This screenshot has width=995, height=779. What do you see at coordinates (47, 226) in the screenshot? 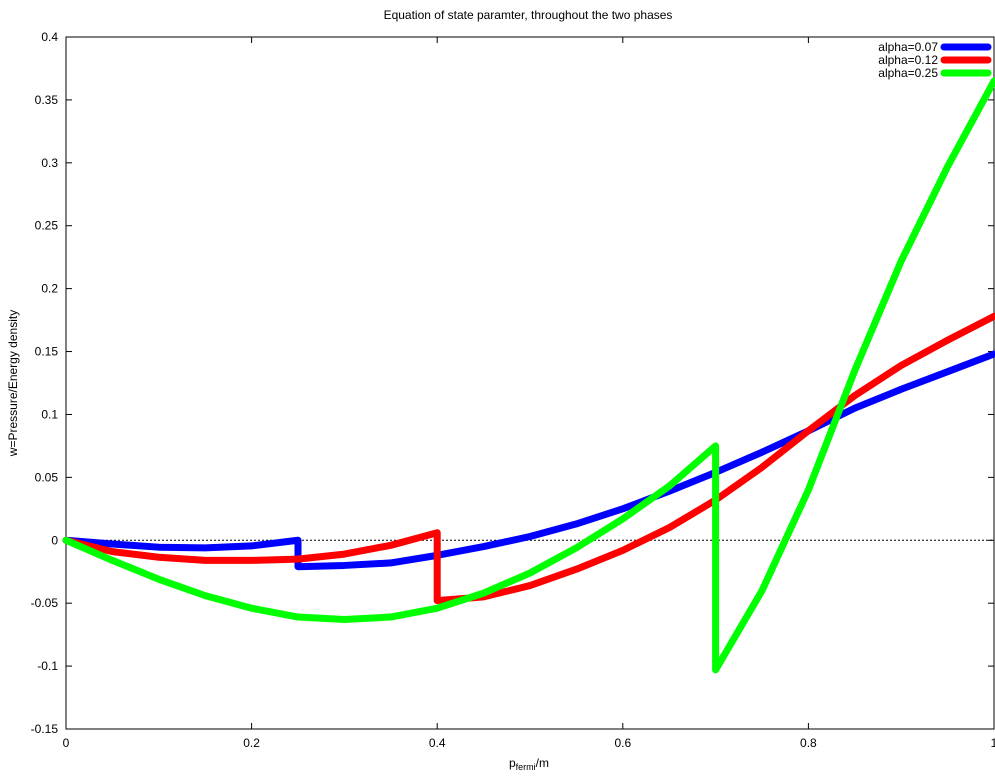
I see `y-tick-label: 0.25` at bounding box center [47, 226].